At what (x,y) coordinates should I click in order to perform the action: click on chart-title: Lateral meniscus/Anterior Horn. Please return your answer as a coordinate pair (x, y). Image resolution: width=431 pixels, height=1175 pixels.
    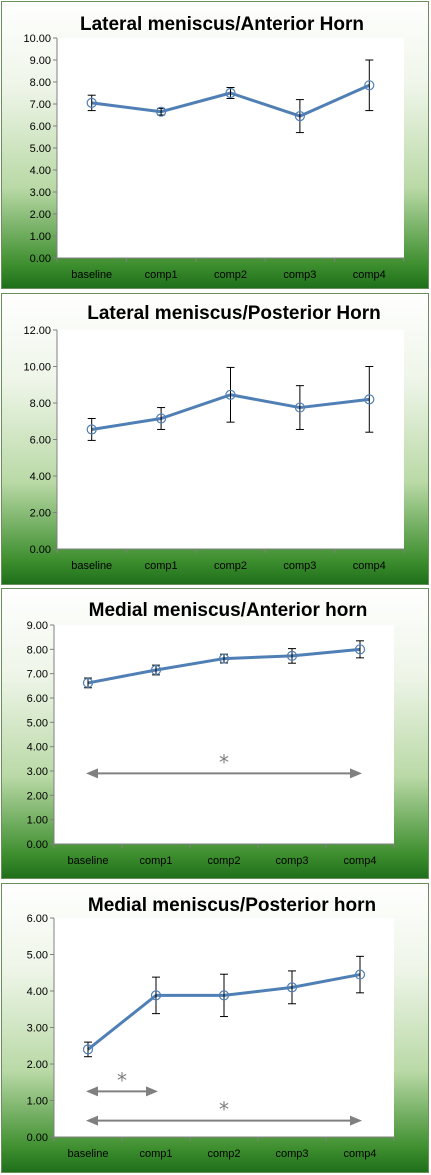
    Looking at the image, I should click on (222, 24).